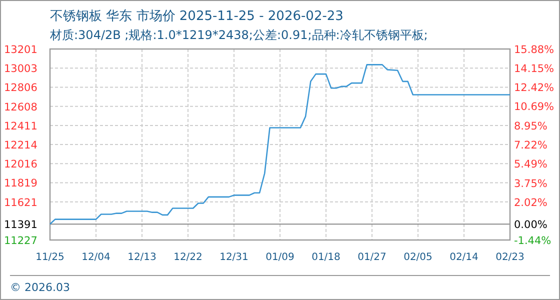 Image resolution: width=560 pixels, height=300 pixels. I want to click on y2-tick-label: 15.88%, so click(534, 50).